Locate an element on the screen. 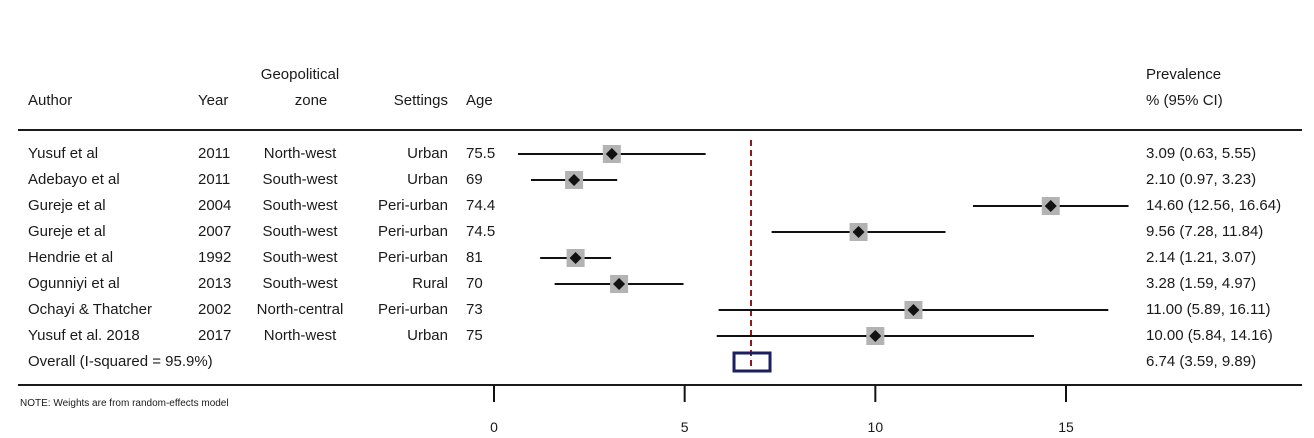  row-age: 75.5 is located at coordinates (481, 153).